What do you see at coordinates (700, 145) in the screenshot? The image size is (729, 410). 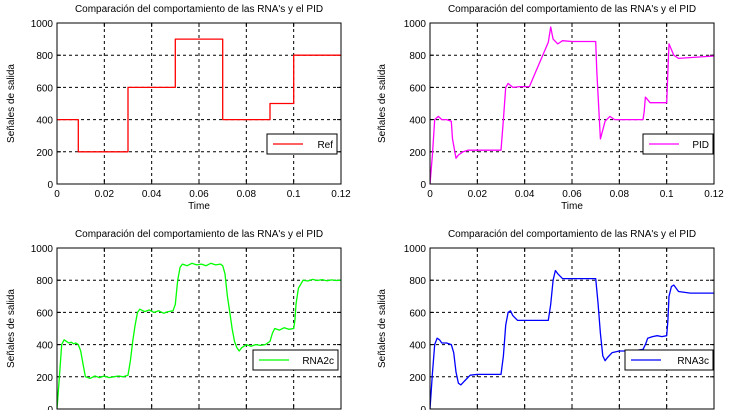 I see `legend-label: PID` at bounding box center [700, 145].